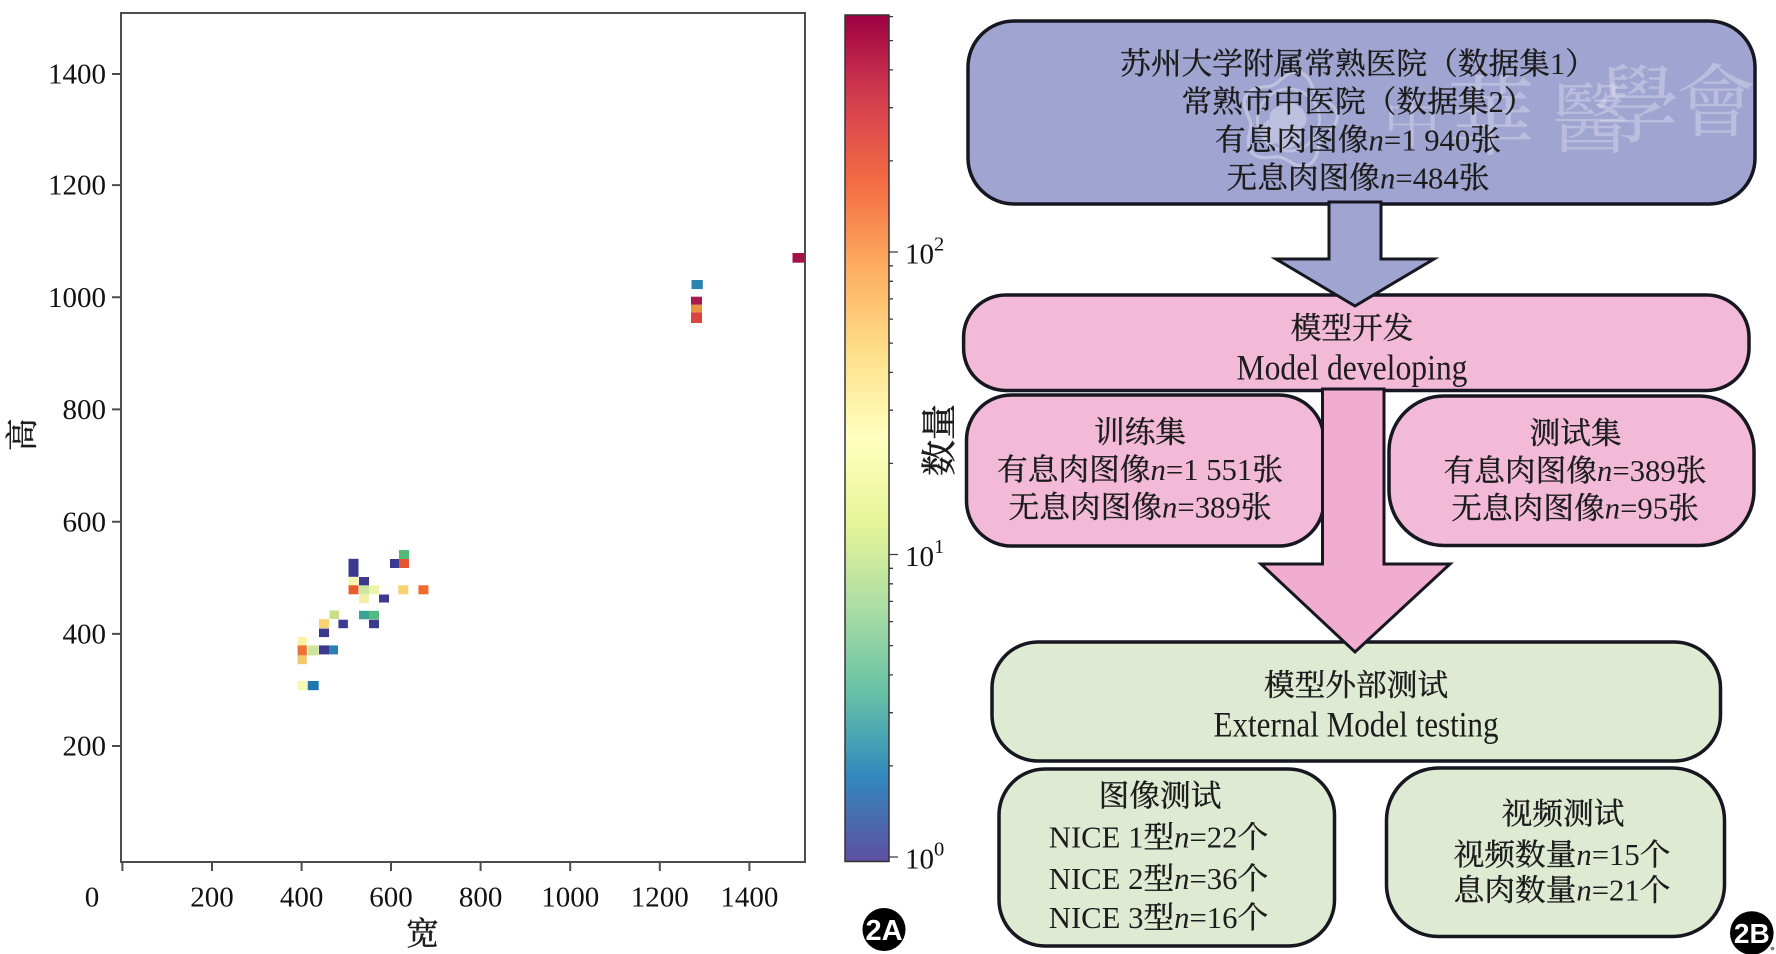 This screenshot has height=954, width=1776. I want to click on svg-text: Model developing, so click(1352, 368).